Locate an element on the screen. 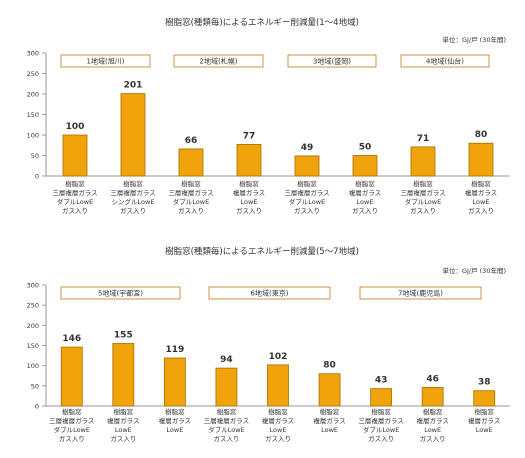 Image resolution: width=525 pixels, height=458 pixels. bar-value-label: 155 is located at coordinates (123, 335).